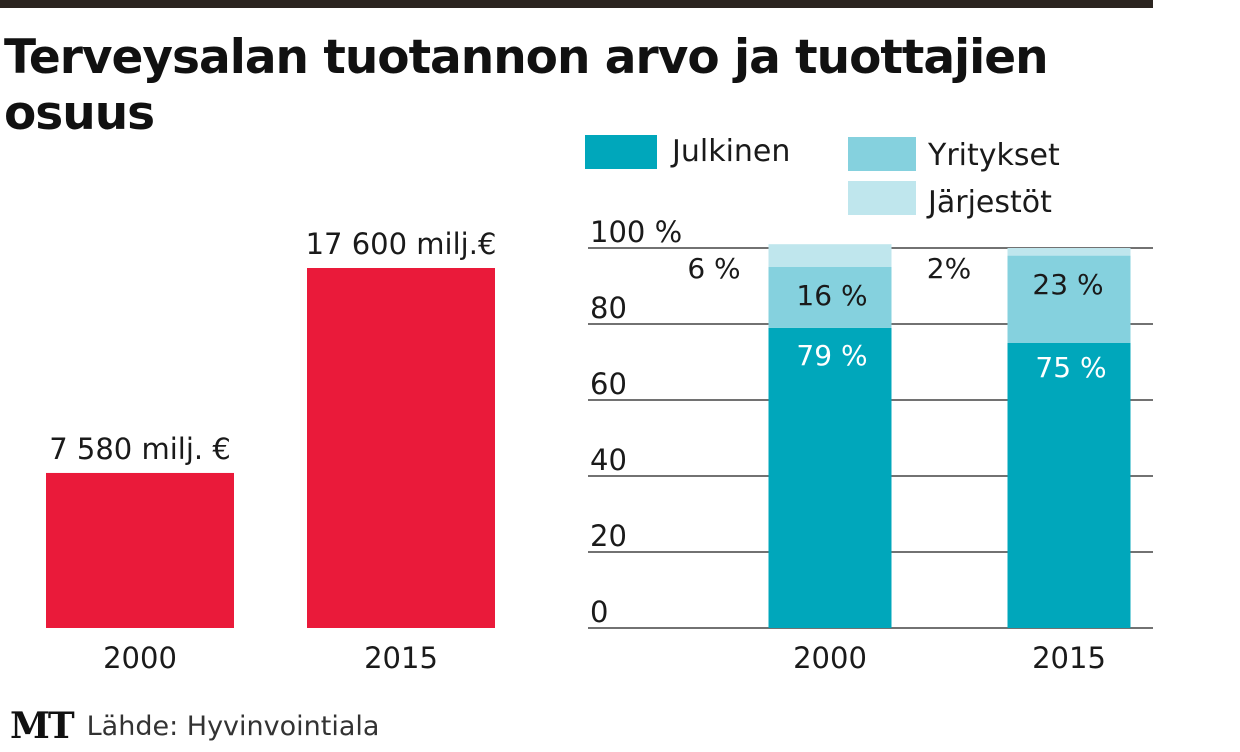  Describe the element at coordinates (233, 726) in the screenshot. I see `source-note: Lähde: Hyvinvointiala` at that location.